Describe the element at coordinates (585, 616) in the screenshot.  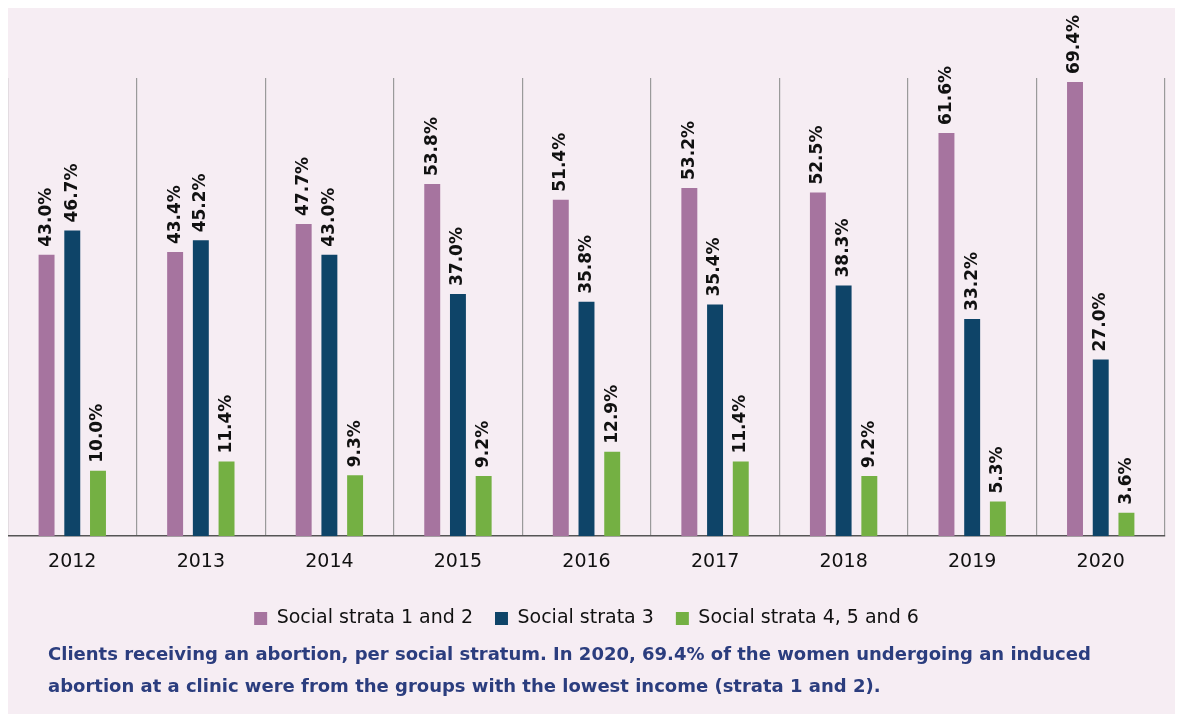
I see `legend-label: Social strata 3` at that location.